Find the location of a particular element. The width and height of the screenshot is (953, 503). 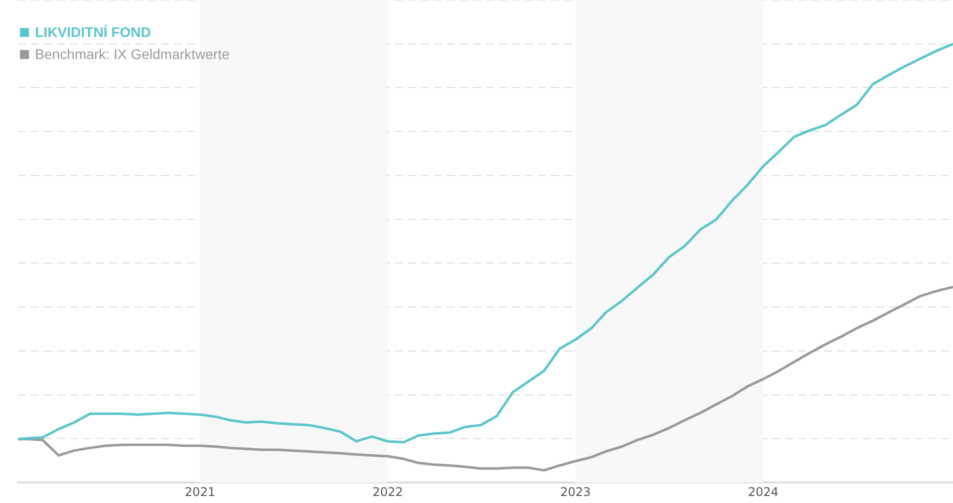

x-tick-label: 2022 is located at coordinates (388, 491).